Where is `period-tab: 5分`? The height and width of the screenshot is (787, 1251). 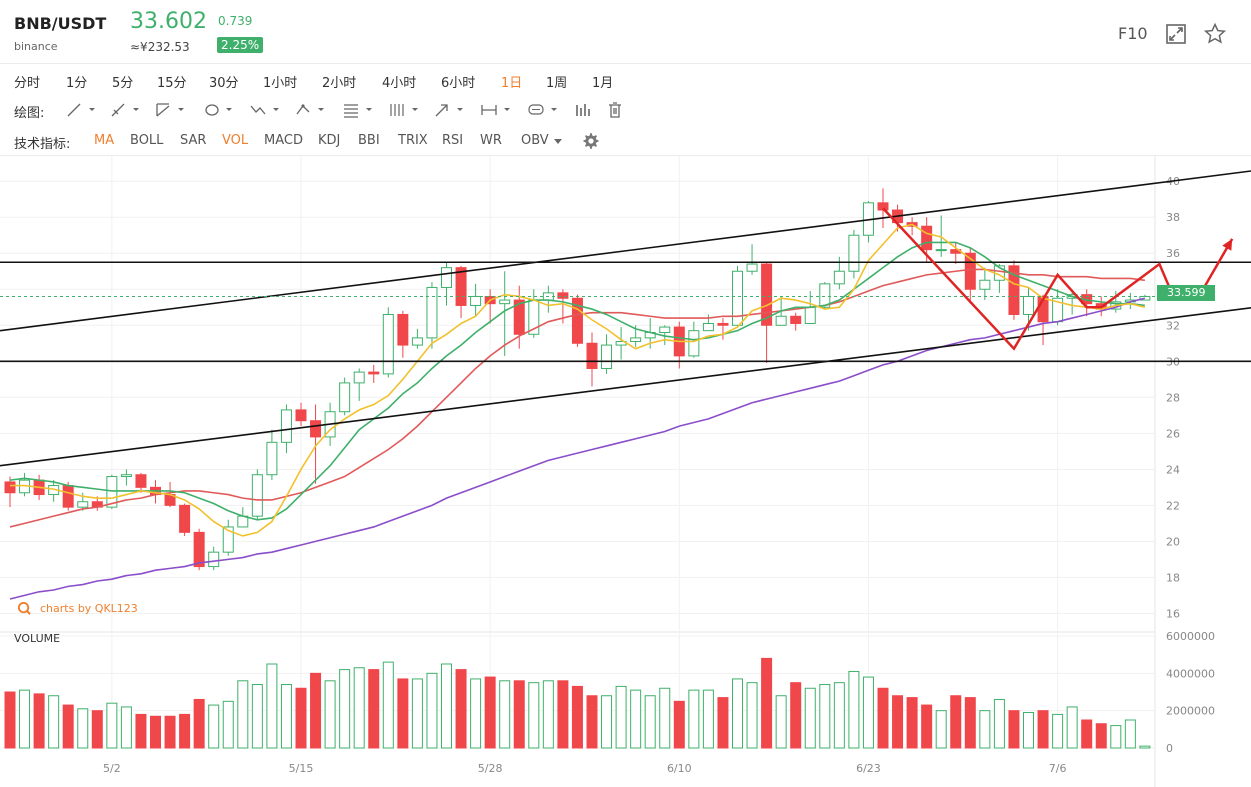 period-tab: 5分 is located at coordinates (123, 83).